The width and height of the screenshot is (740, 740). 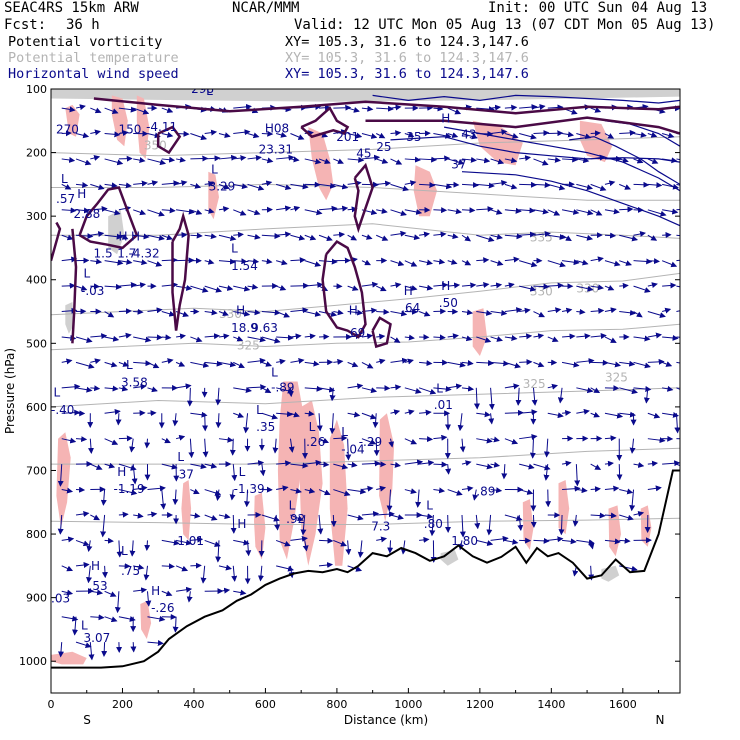 What do you see at coordinates (443, 405) in the screenshot?
I see `annotation-45: .01` at bounding box center [443, 405].